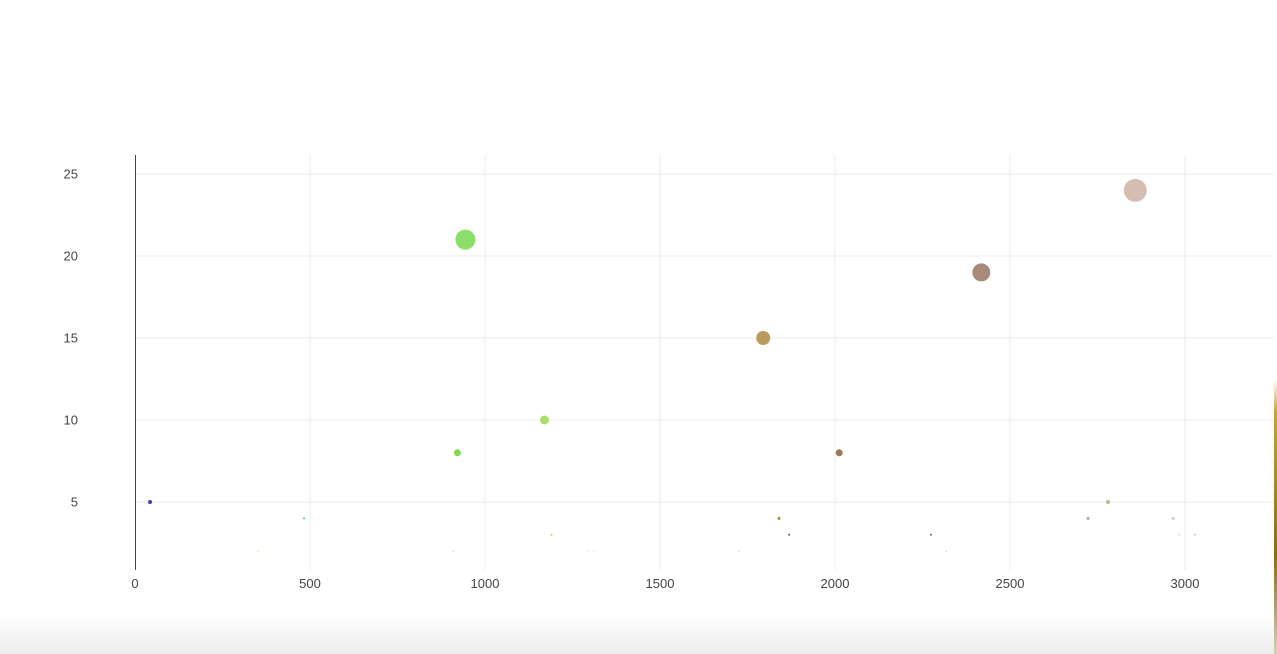 Image resolution: width=1277 pixels, height=654 pixels. I want to click on x-tick-label: 500, so click(310, 583).